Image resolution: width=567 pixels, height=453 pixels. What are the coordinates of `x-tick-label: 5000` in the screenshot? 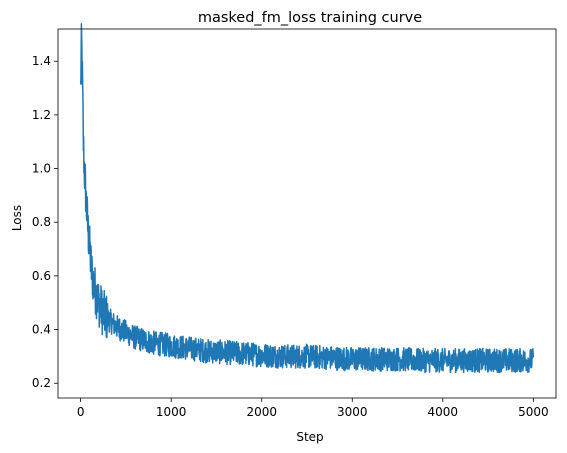 It's located at (533, 412).